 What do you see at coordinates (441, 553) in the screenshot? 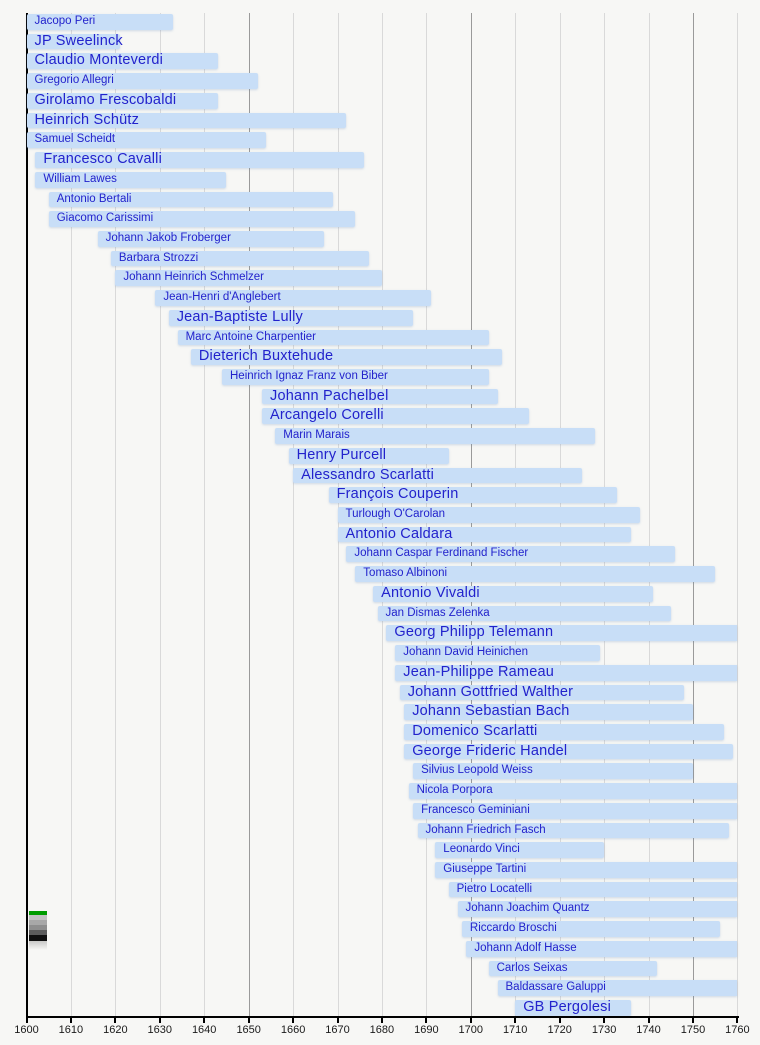
I see `composer-label: Johann Caspar Ferdinand Fischer` at bounding box center [441, 553].